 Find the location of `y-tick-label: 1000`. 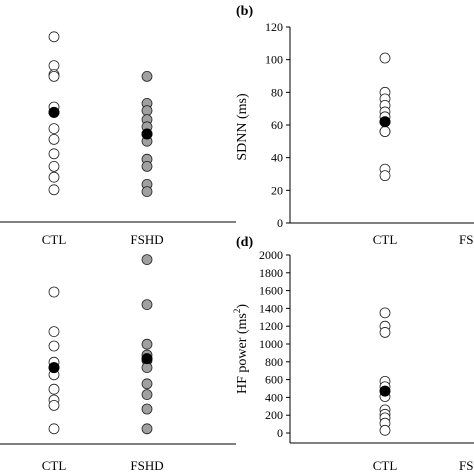

y-tick-label: 1000 is located at coordinates (271, 344).